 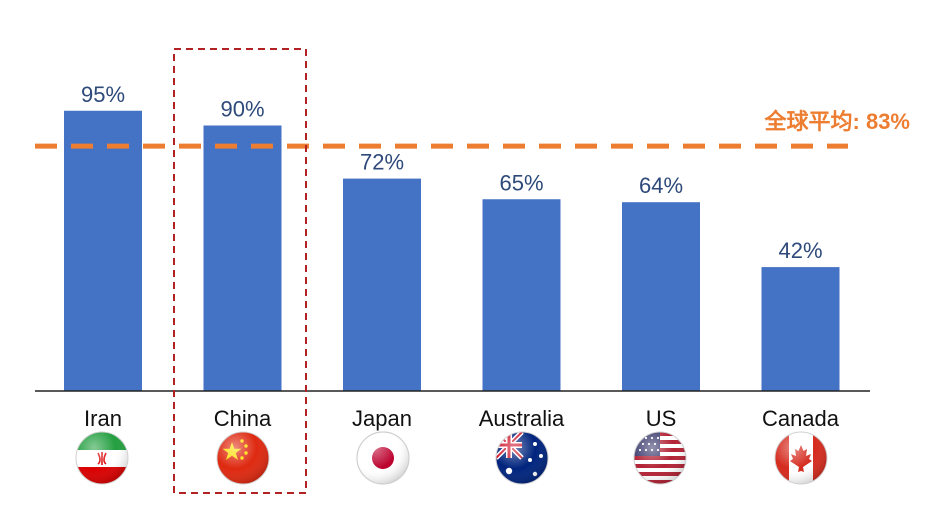 I want to click on global-average-label: 全球平均: 83%, so click(x=837, y=121).